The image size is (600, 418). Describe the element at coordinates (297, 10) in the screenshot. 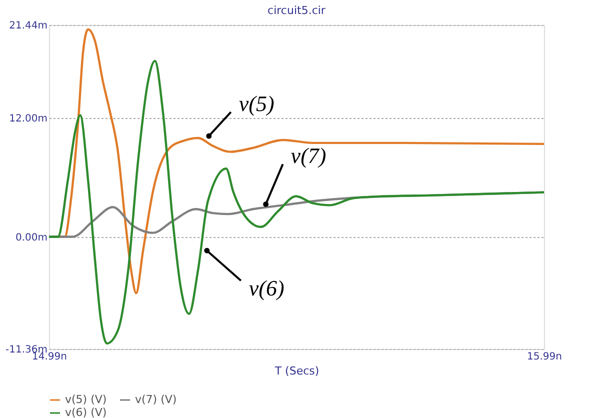

I see `chart-title: circuit5.cir` at that location.